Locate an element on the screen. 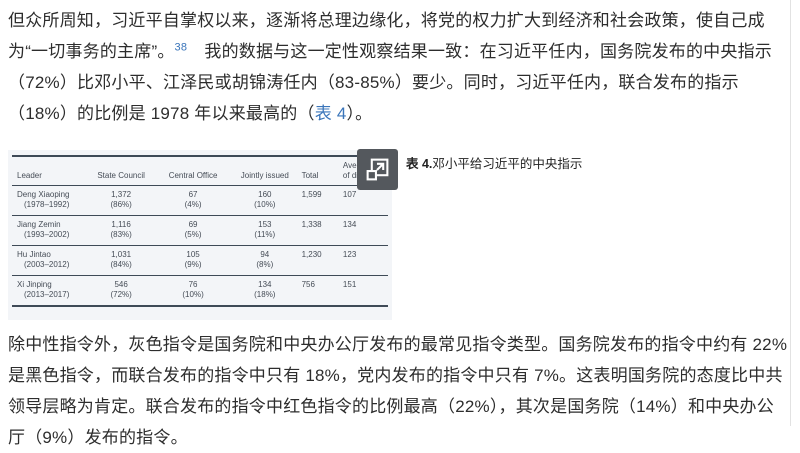  cell-central-office: 67 (4%) is located at coordinates (193, 200).